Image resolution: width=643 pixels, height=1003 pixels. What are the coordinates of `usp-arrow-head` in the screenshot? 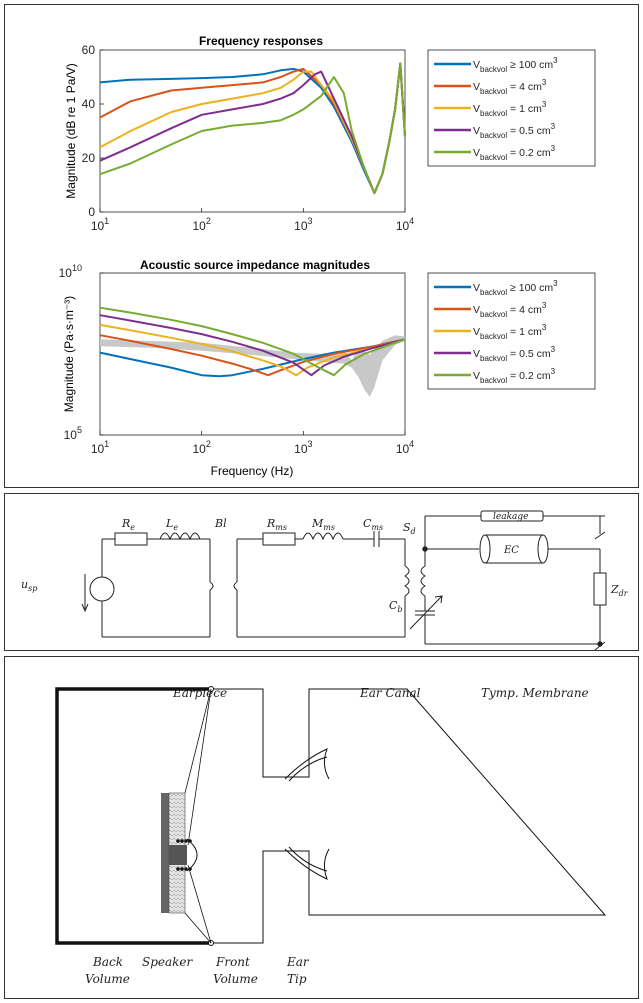 It's located at (85, 608).